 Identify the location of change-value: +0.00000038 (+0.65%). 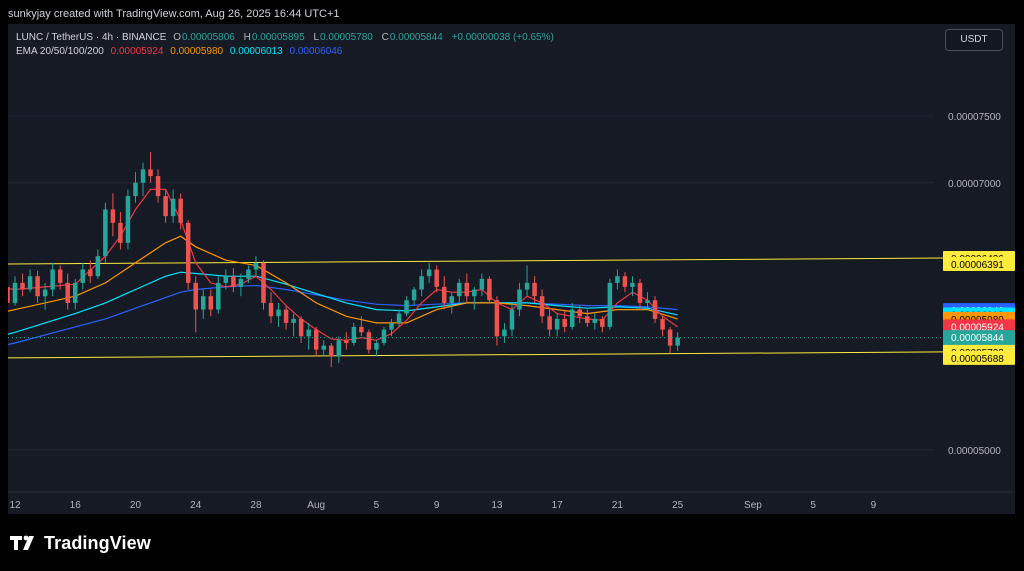
(502, 37).